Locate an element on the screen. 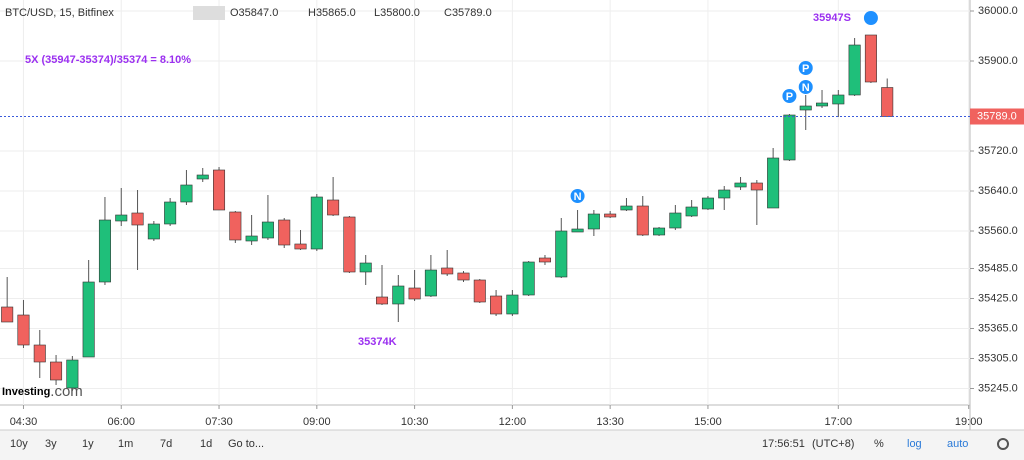  annotation: 5X (35947-35374)/35374 = 8.10% is located at coordinates (108, 60).